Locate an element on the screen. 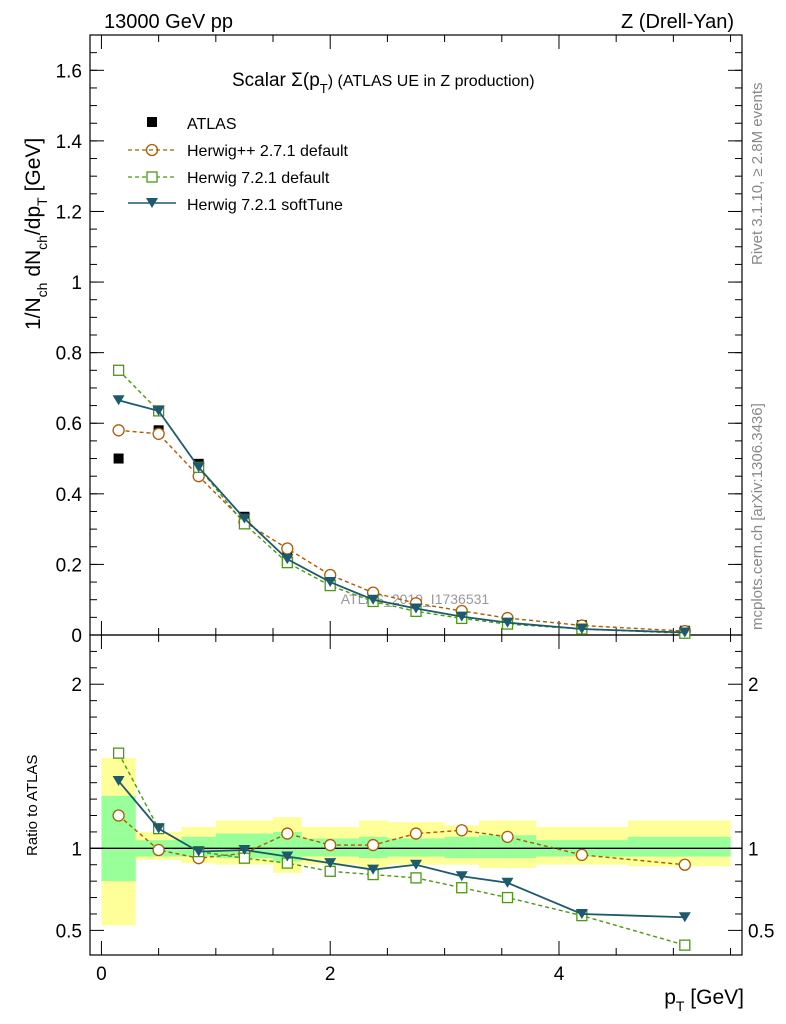 This screenshot has width=786, height=1024. collision-energy-label: 13000 GeV pp is located at coordinates (168, 22).